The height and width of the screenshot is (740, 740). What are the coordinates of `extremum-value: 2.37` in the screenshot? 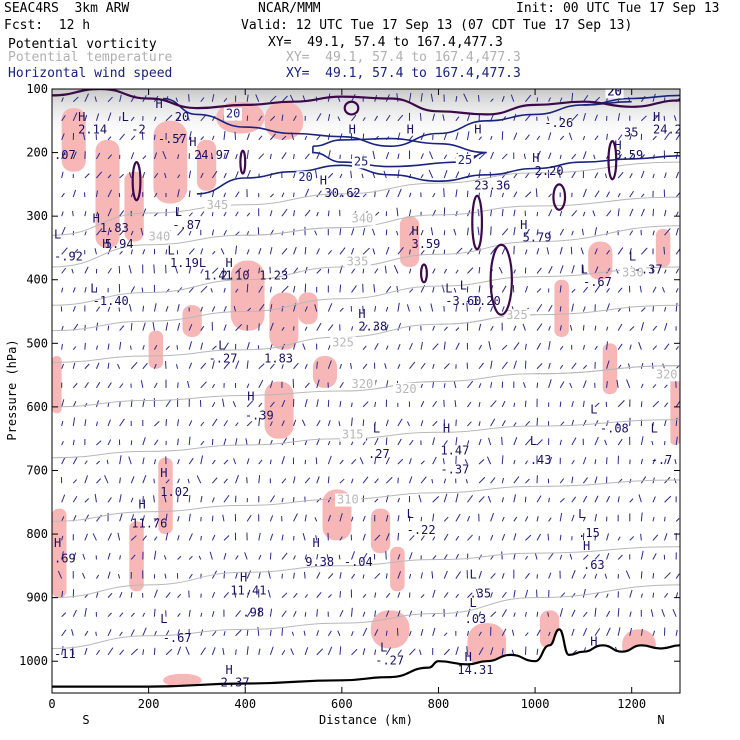 It's located at (235, 683).